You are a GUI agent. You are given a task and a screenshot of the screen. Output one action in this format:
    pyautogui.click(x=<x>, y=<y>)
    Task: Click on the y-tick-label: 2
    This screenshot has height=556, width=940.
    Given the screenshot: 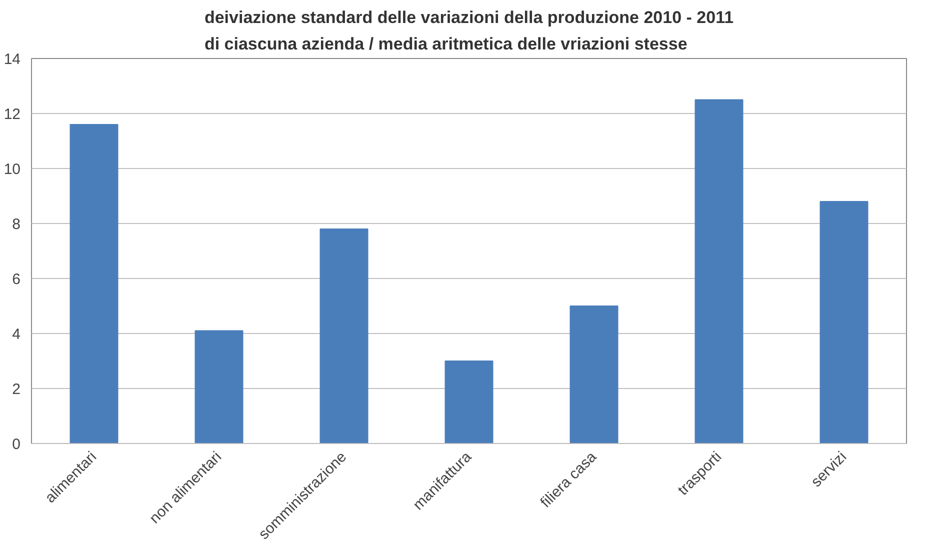 What is the action you would take?
    pyautogui.click(x=16, y=389)
    